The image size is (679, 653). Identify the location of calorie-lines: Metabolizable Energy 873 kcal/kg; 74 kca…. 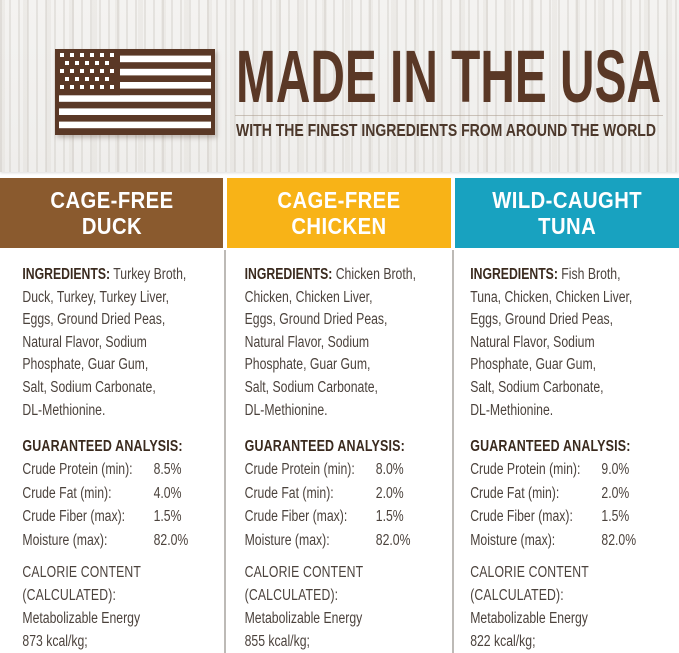
(81, 630).